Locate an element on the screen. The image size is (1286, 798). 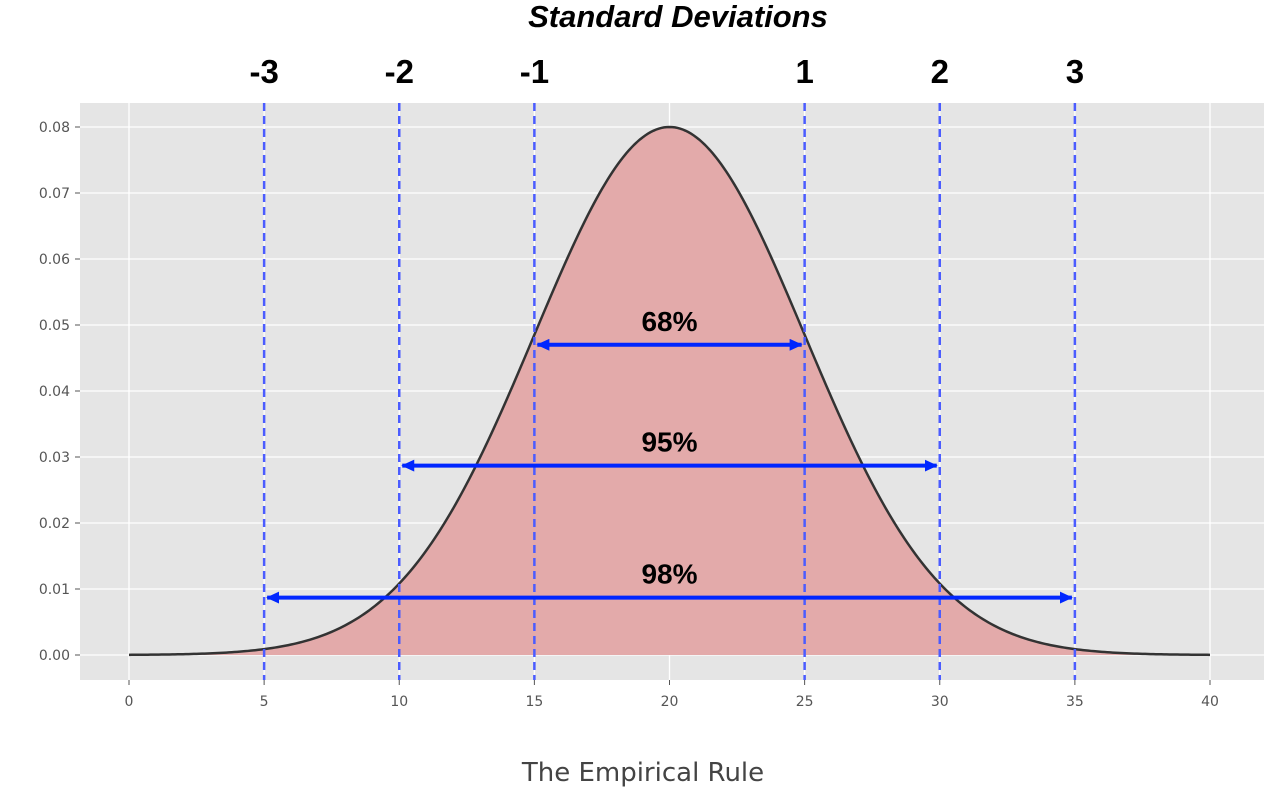
x-tick-label: 35 is located at coordinates (1075, 702).